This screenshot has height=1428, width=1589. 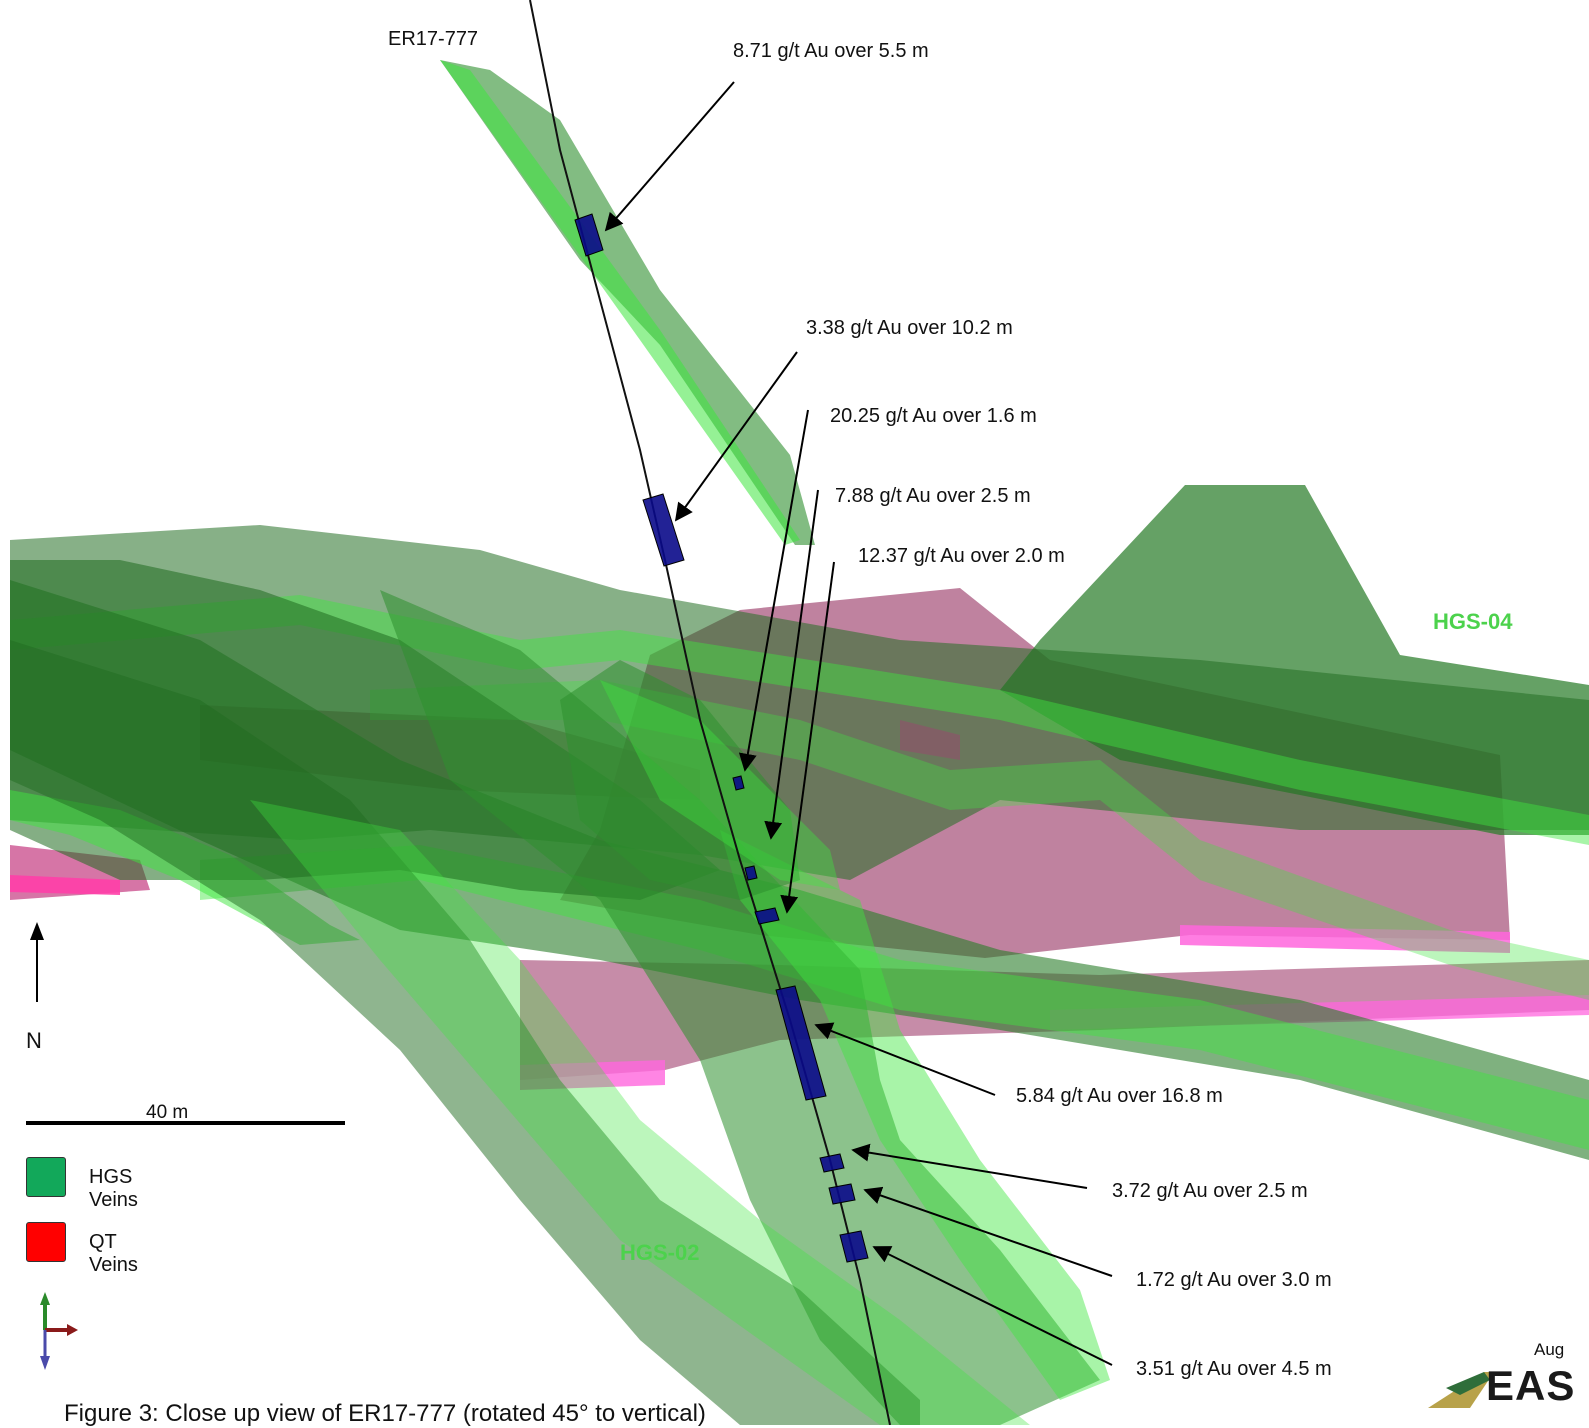 I want to click on hgs-vein-center-lobe, so click(x=680, y=780).